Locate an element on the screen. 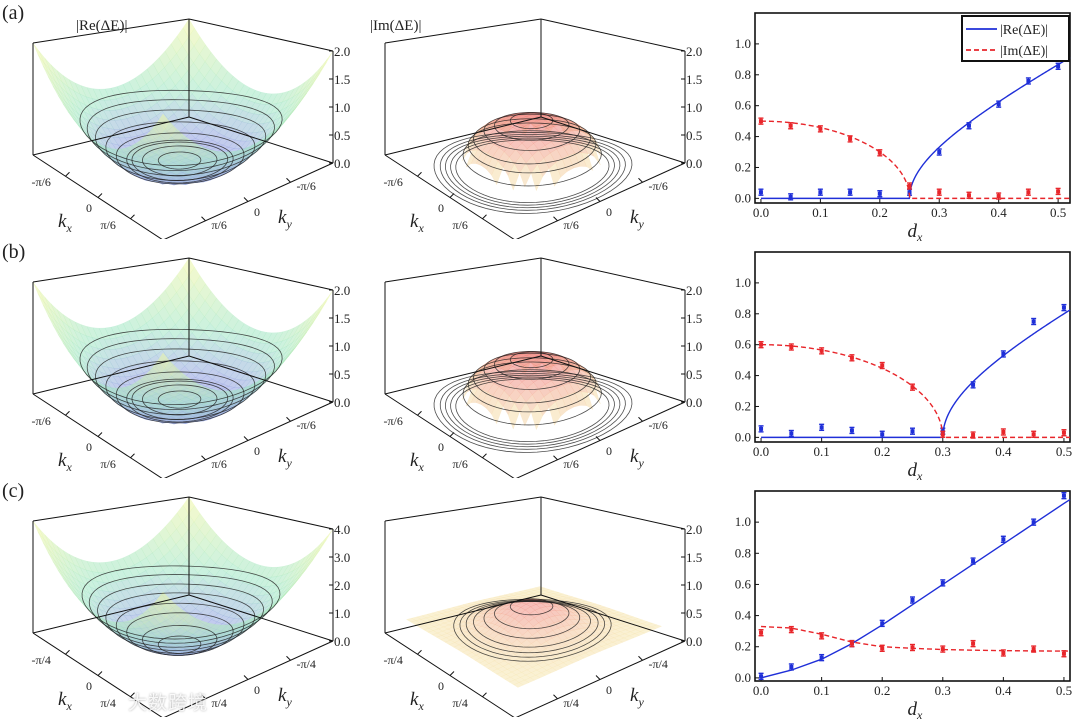 The width and height of the screenshot is (1080, 720). kx-tick-label: -π/6 is located at coordinates (393, 182).